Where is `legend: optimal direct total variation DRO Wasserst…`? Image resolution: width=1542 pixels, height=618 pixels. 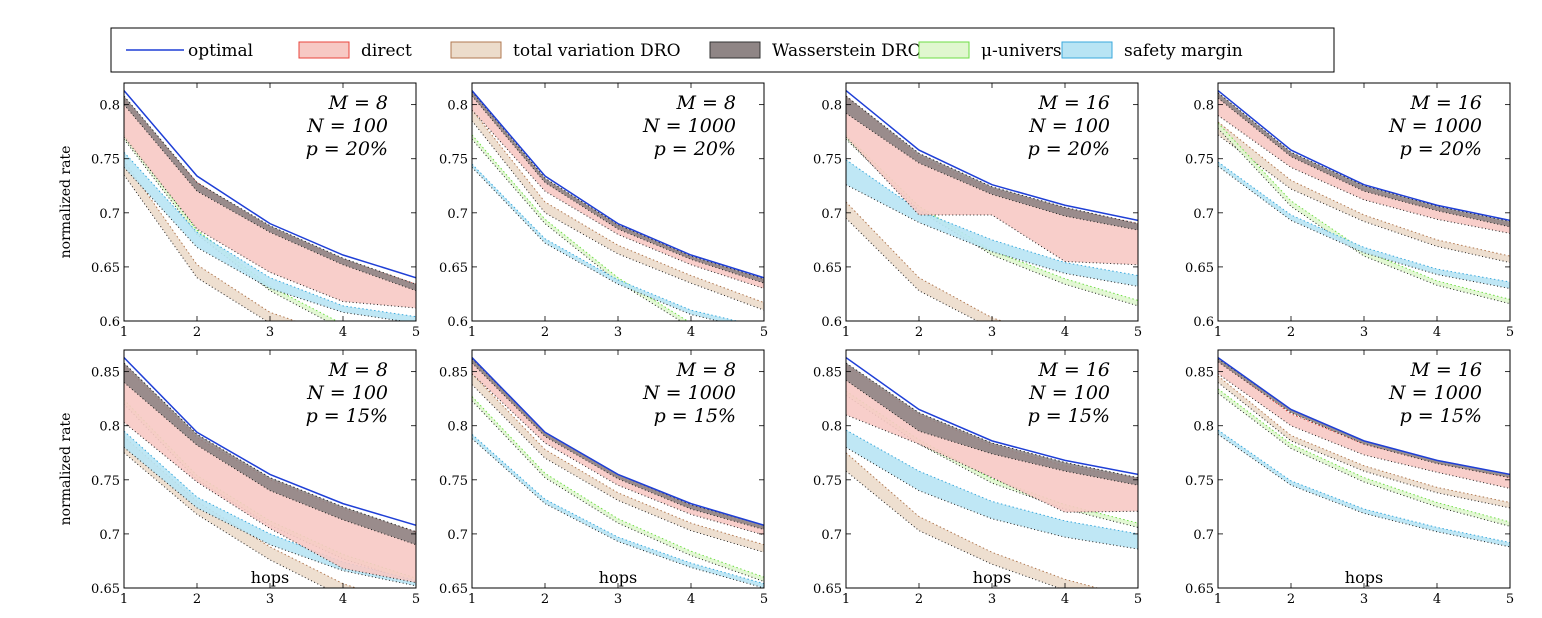 legend: optimal direct total variation DRO Wasserst… is located at coordinates (722, 50).